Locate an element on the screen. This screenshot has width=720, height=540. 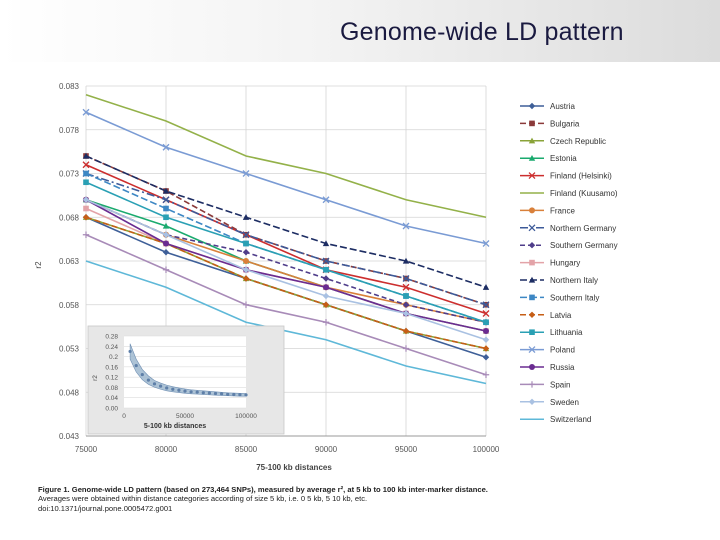
inset-y-tick-label: 0.28 is located at coordinates (111, 337).